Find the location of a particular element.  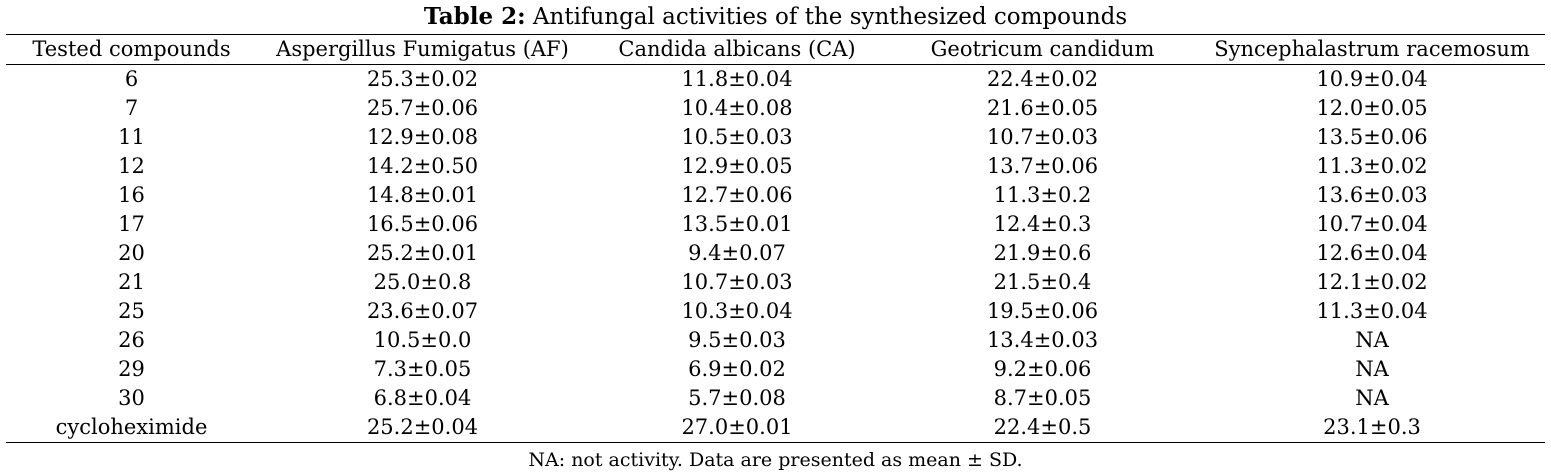

table-row: 12 14.2±0.50 12.9±0.05 13.7±0.06 11.3±0.02 is located at coordinates (775, 166).